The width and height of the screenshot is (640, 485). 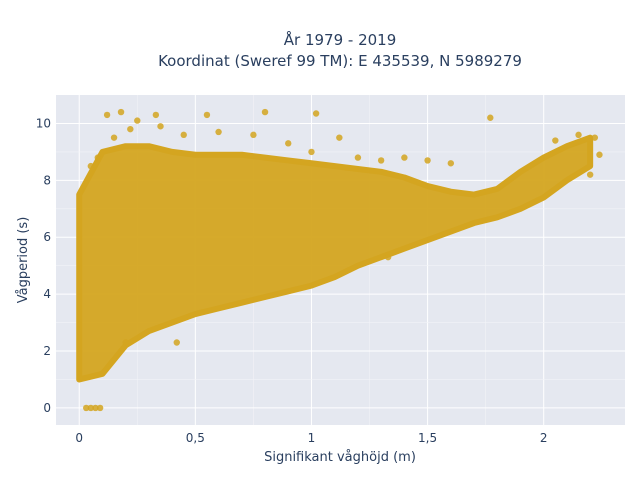 What do you see at coordinates (47, 237) in the screenshot?
I see `y-tick-label: 6` at bounding box center [47, 237].